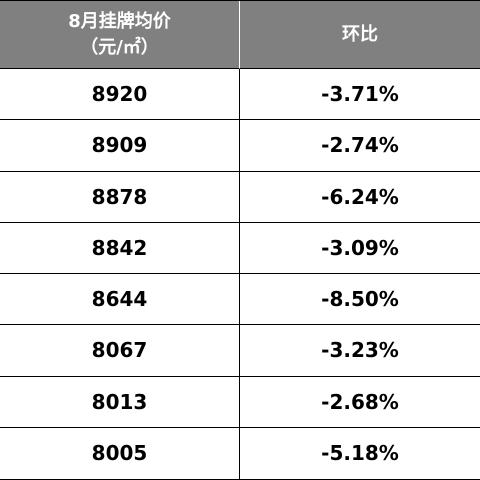 Image resolution: width=480 pixels, height=480 pixels. I want to click on price-cell: 8909, so click(120, 146).